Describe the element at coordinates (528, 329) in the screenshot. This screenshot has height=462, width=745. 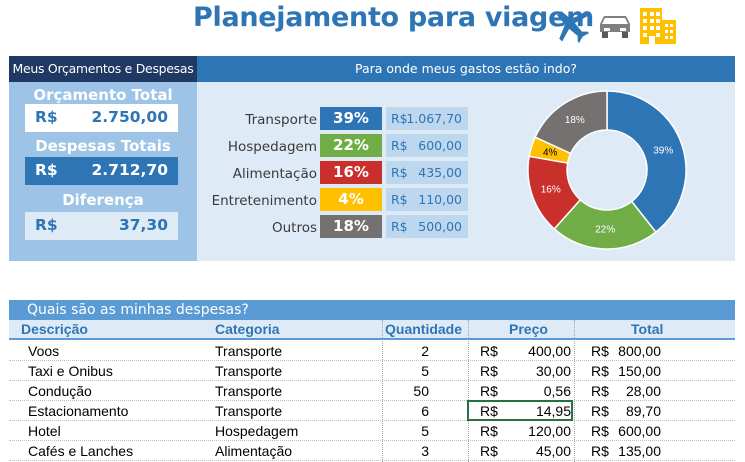
I see `column-header-price: Preço` at that location.